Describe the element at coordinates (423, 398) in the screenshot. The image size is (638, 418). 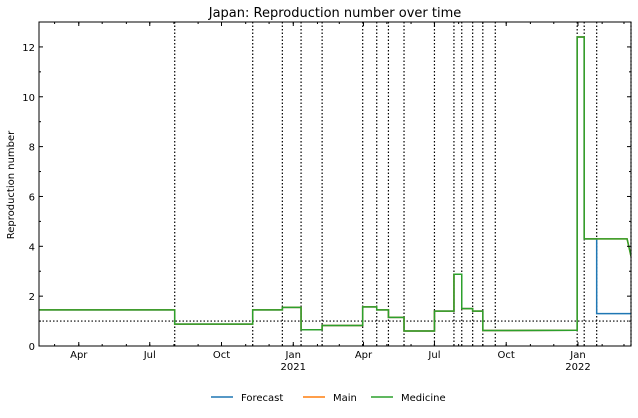
I see `legend-label-medicine: Medicine` at that location.